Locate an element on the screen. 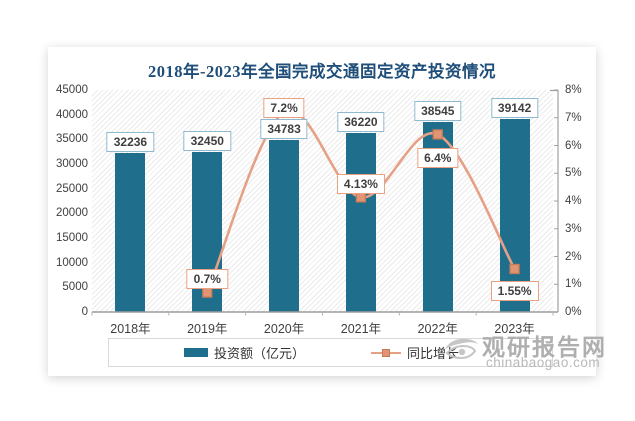 The width and height of the screenshot is (635, 421). growth-rate-label: 1.55% is located at coordinates (514, 290).